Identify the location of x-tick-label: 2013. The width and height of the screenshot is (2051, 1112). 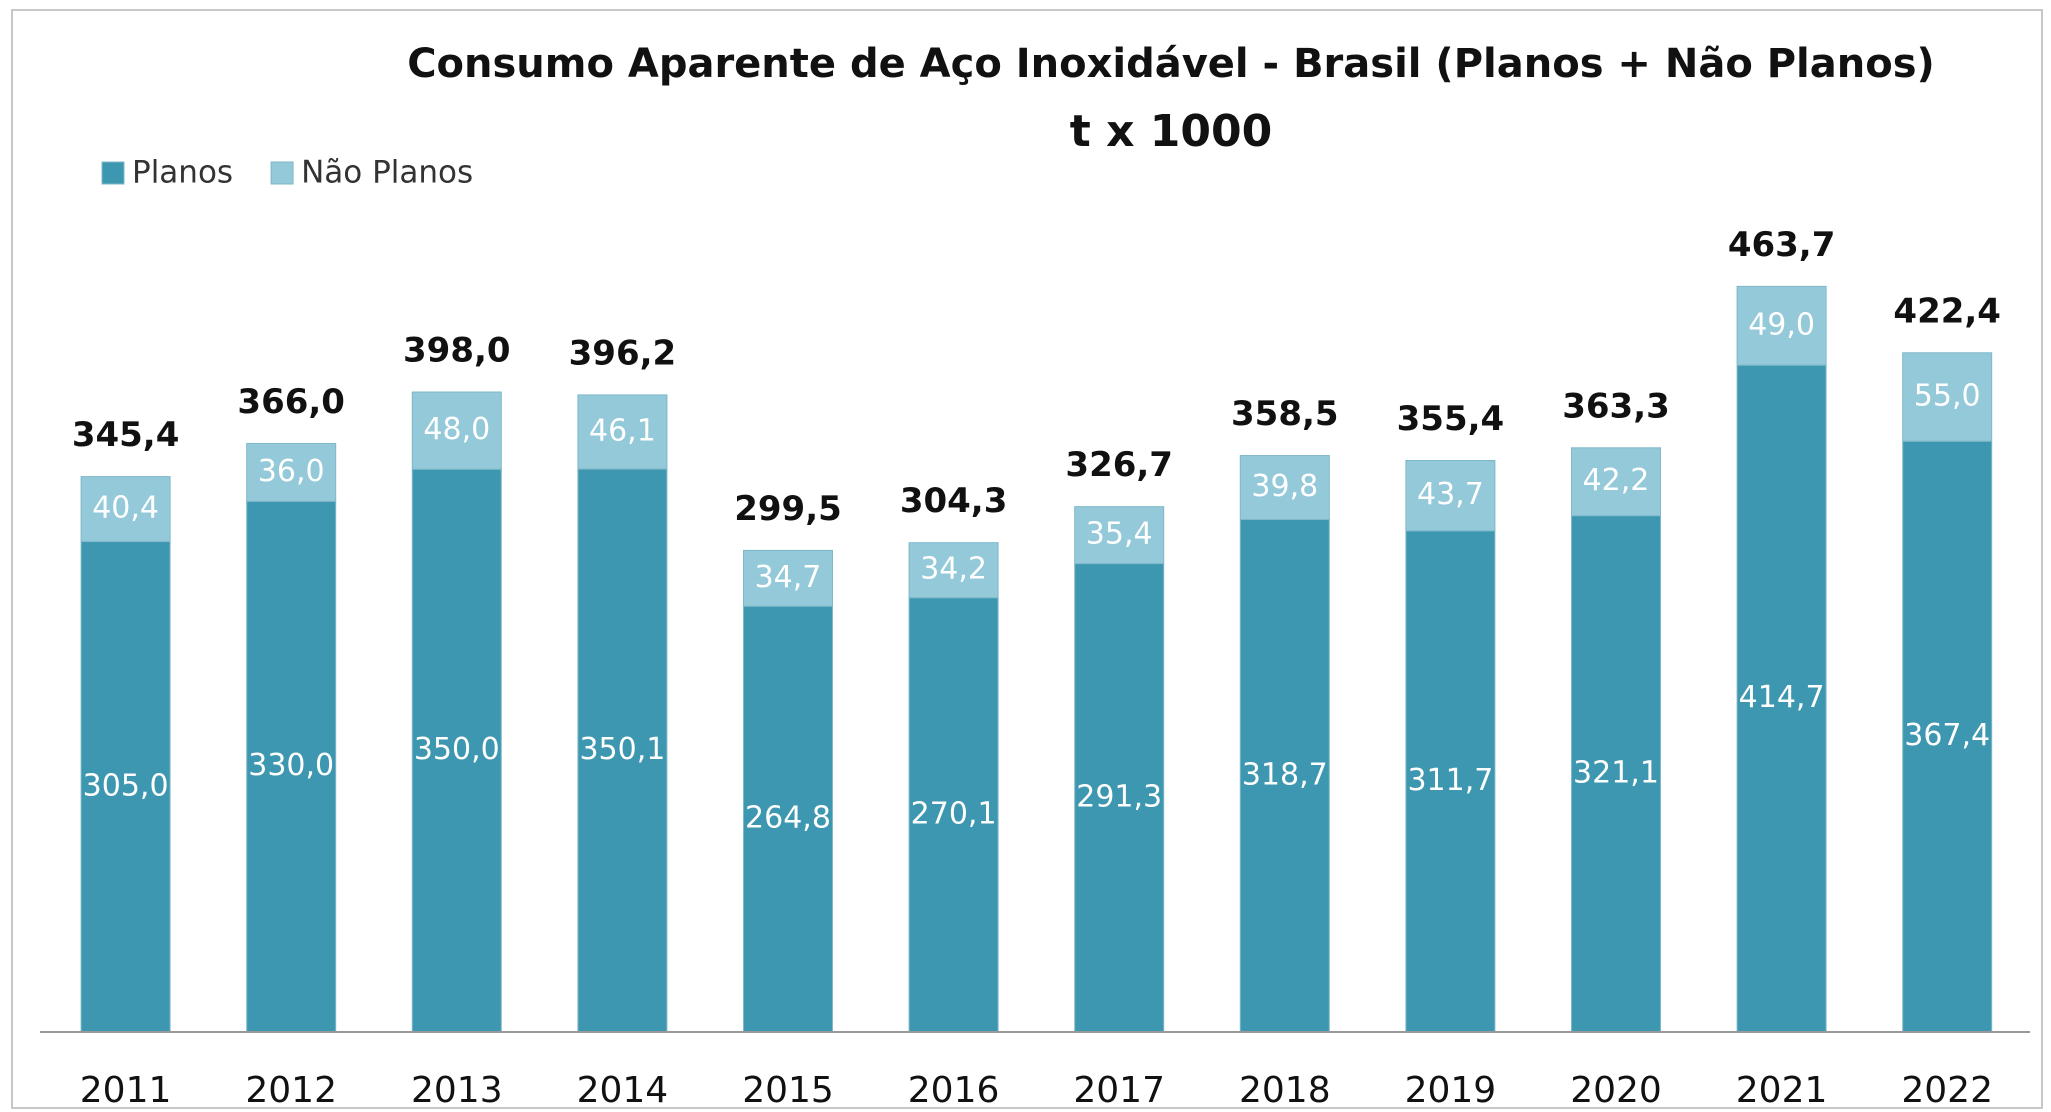
(457, 1090).